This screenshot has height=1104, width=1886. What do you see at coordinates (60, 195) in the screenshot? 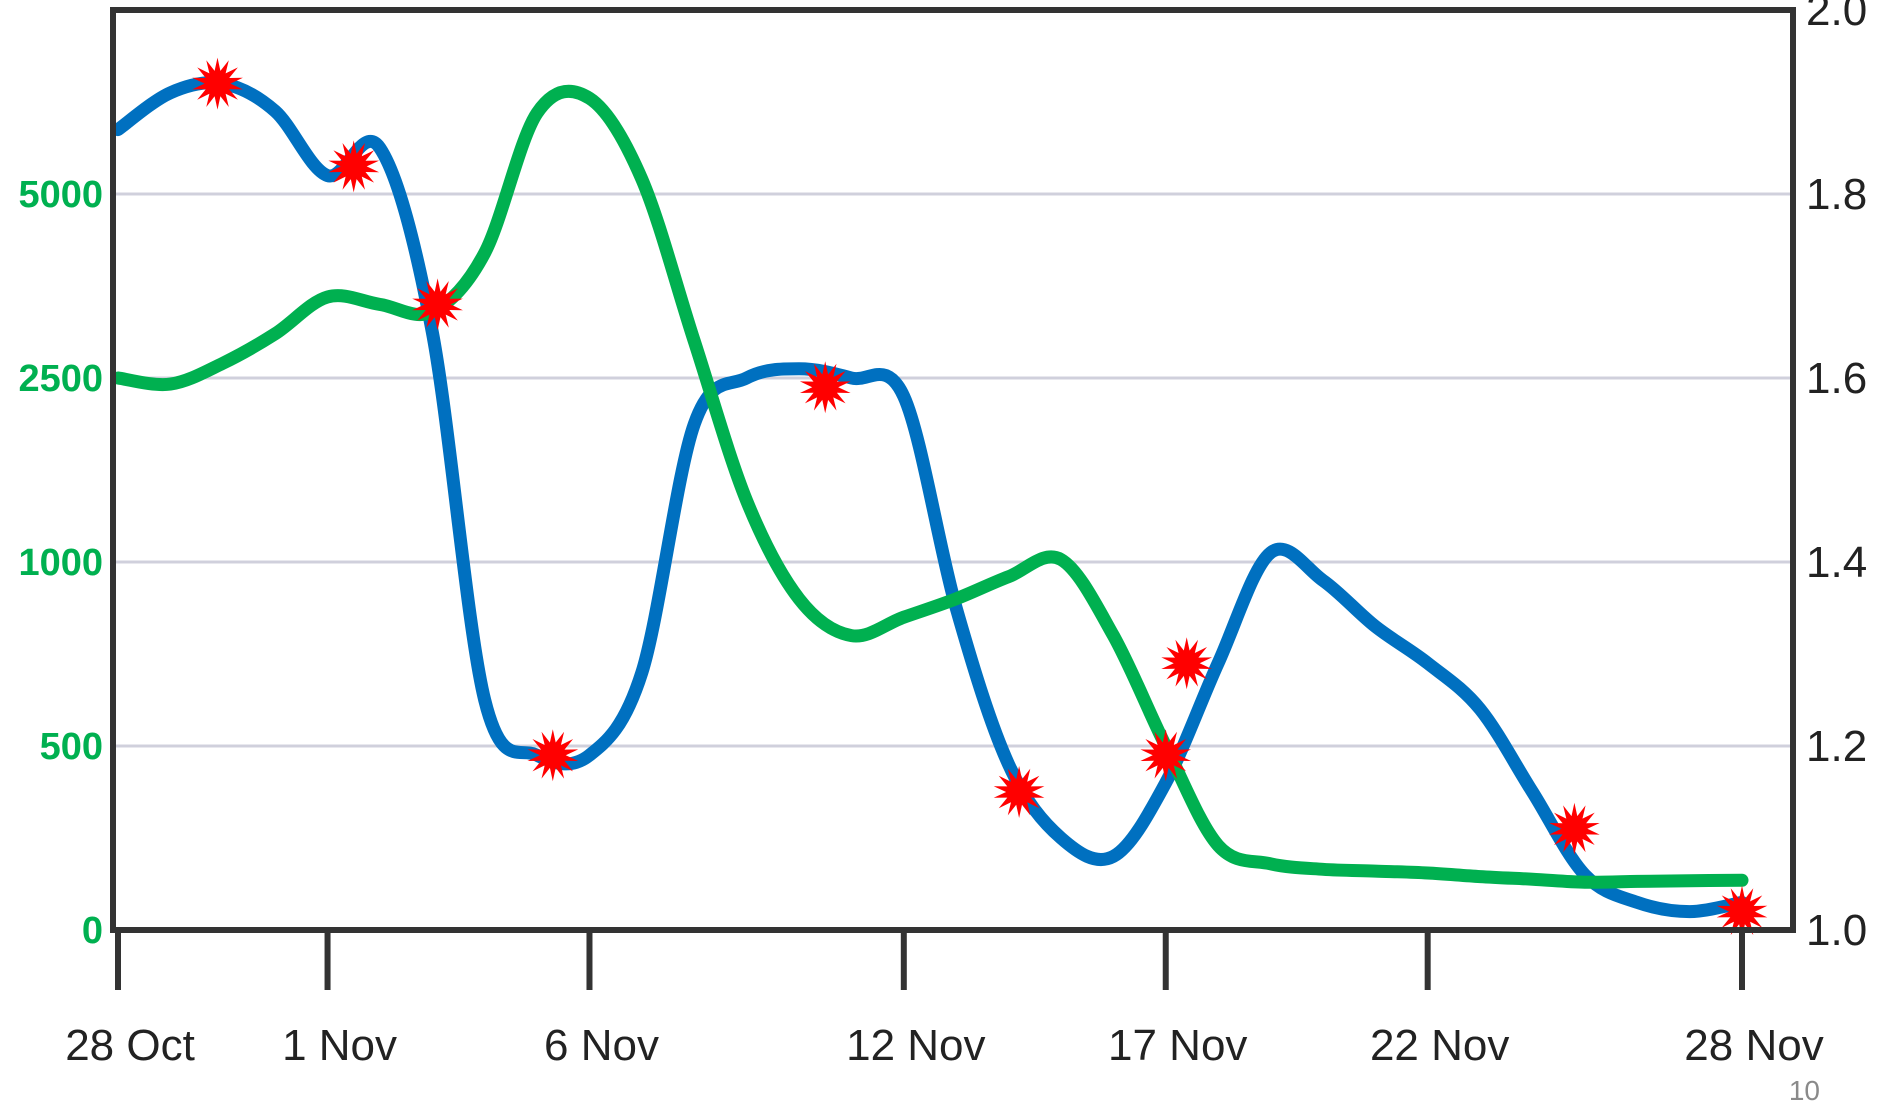
I see `left-axis-tick-label: 5000` at bounding box center [60, 195].